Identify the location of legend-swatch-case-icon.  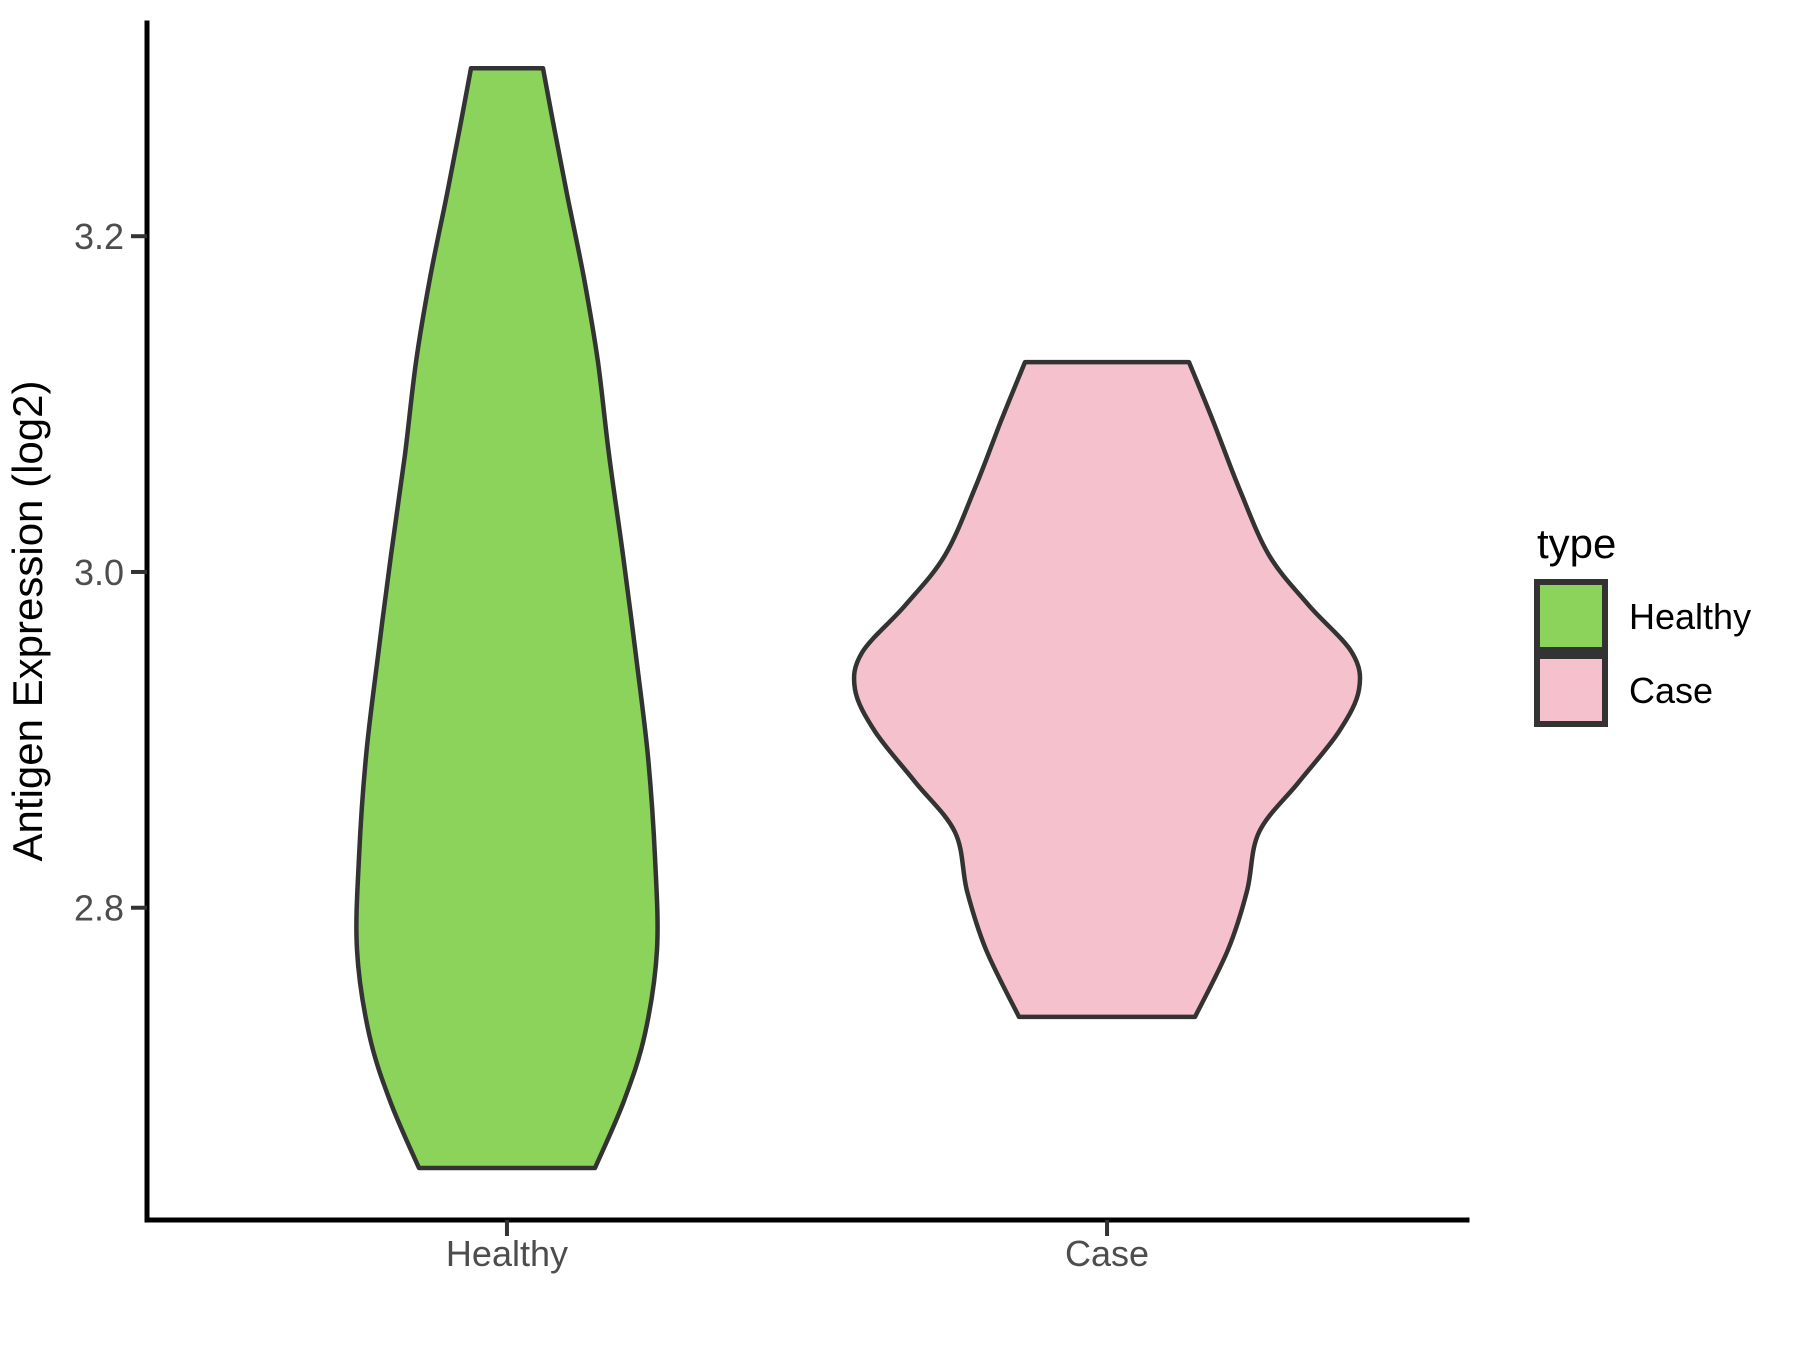
(1571, 690).